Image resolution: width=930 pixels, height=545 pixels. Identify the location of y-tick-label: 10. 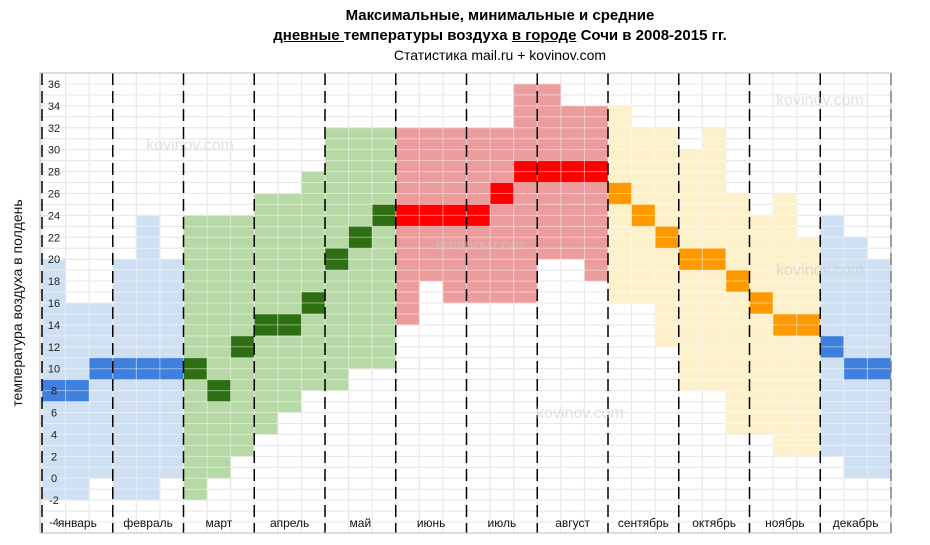
(54, 370).